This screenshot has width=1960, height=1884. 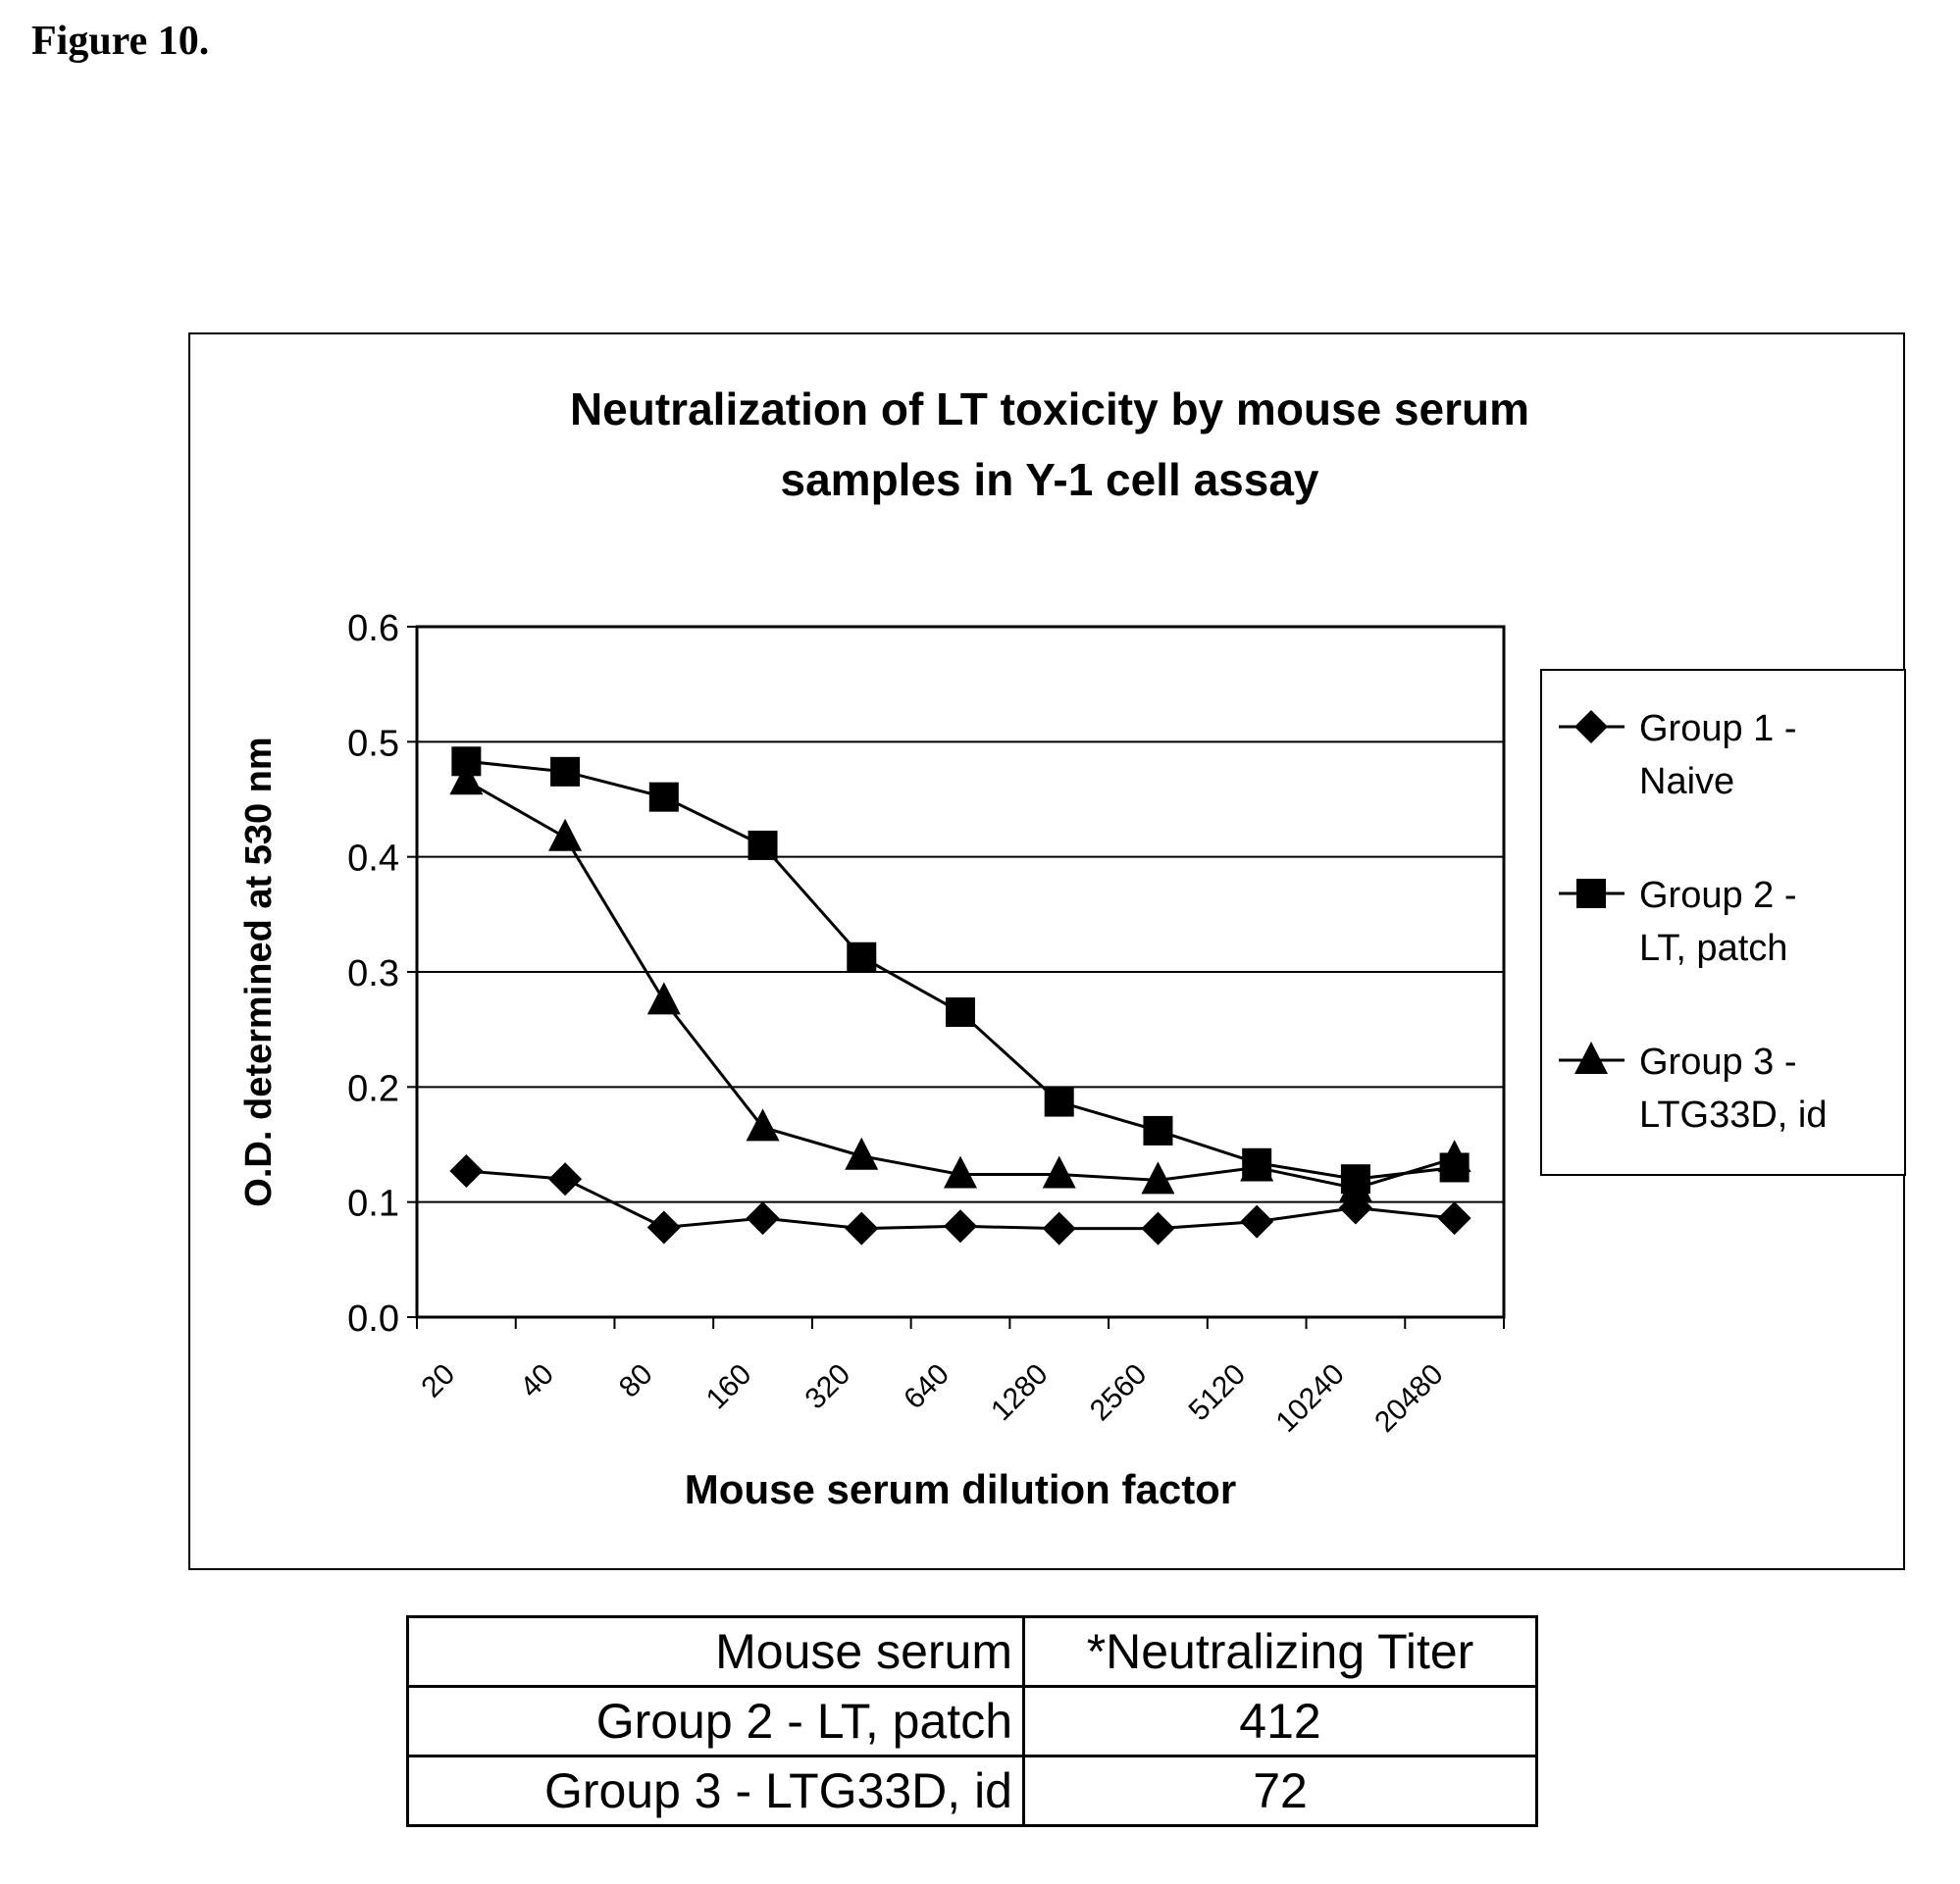 I want to click on table-header: *Neutralizing Titer, so click(x=1280, y=1651).